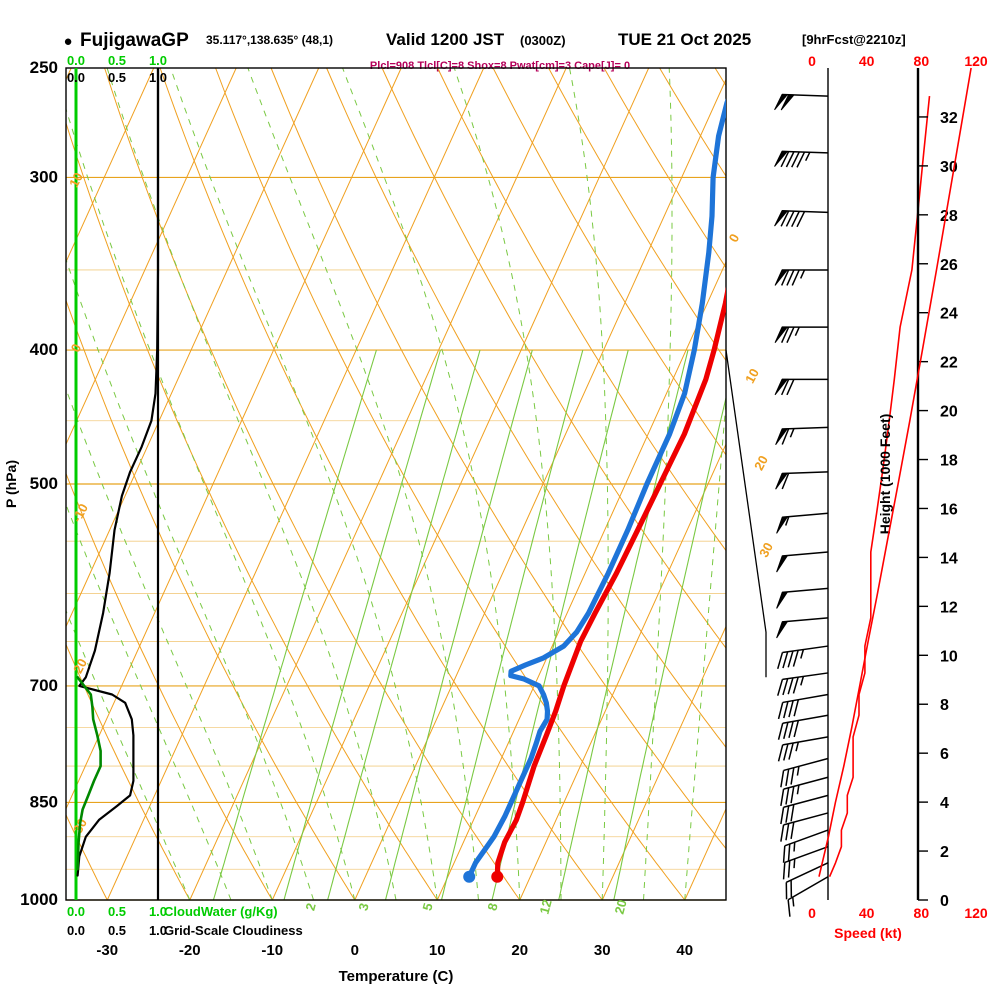 This screenshot has width=1000, height=1000. What do you see at coordinates (117, 930) in the screenshot?
I see `cloudiness-tick-bottom: 0.5` at bounding box center [117, 930].